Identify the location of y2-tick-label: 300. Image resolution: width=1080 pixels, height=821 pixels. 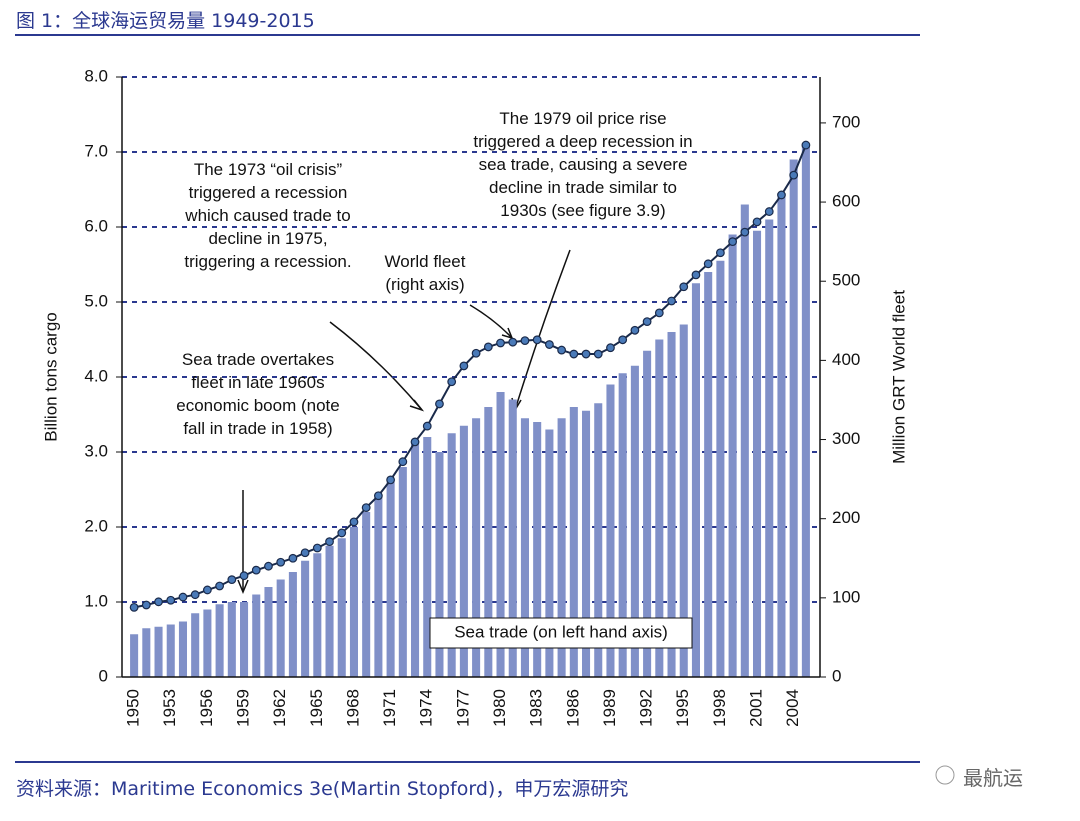
(846, 438).